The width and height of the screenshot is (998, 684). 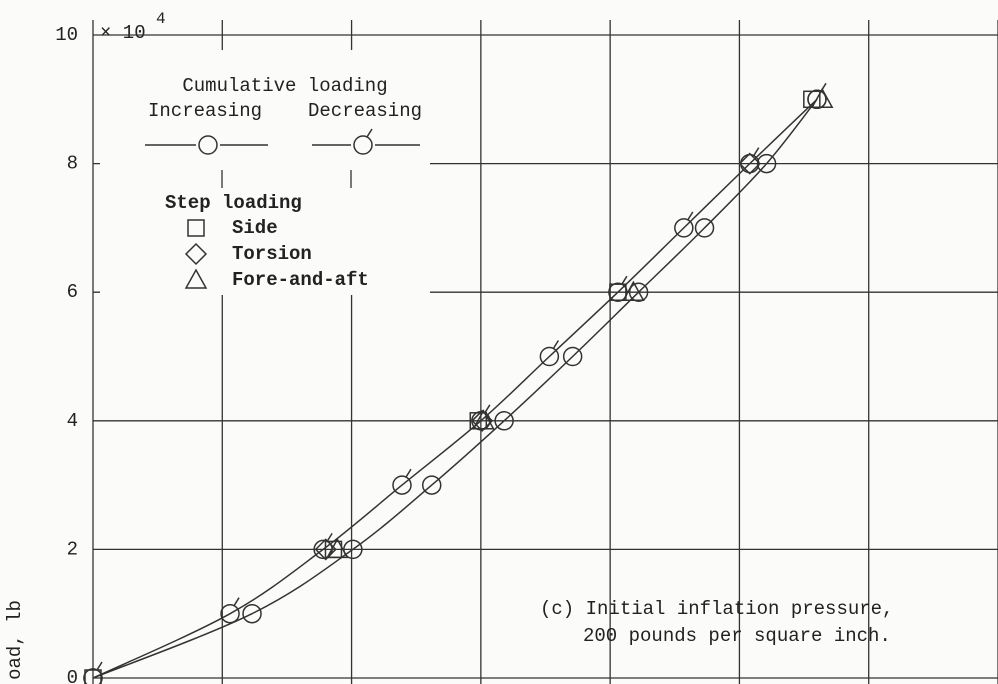 I want to click on legend-label: Side, so click(x=255, y=228).